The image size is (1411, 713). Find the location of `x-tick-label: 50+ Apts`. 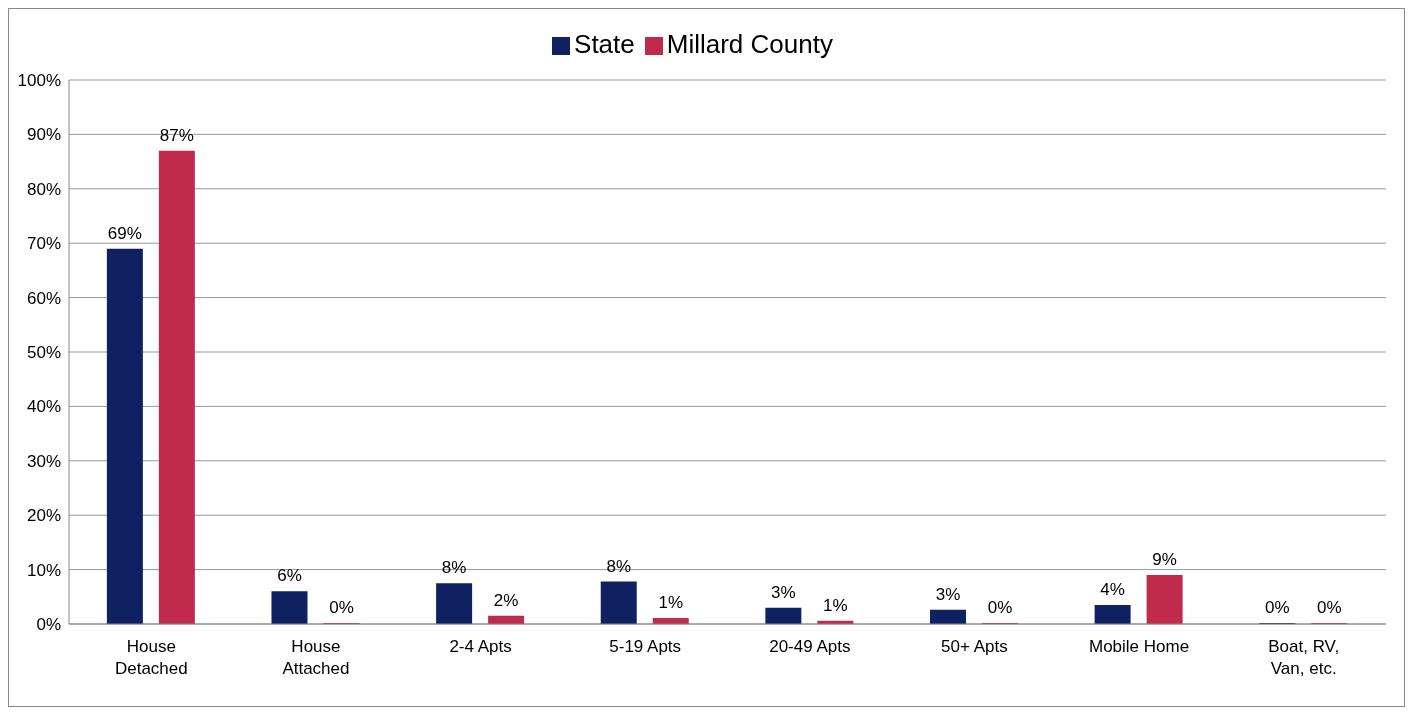

x-tick-label: 50+ Apts is located at coordinates (974, 646).